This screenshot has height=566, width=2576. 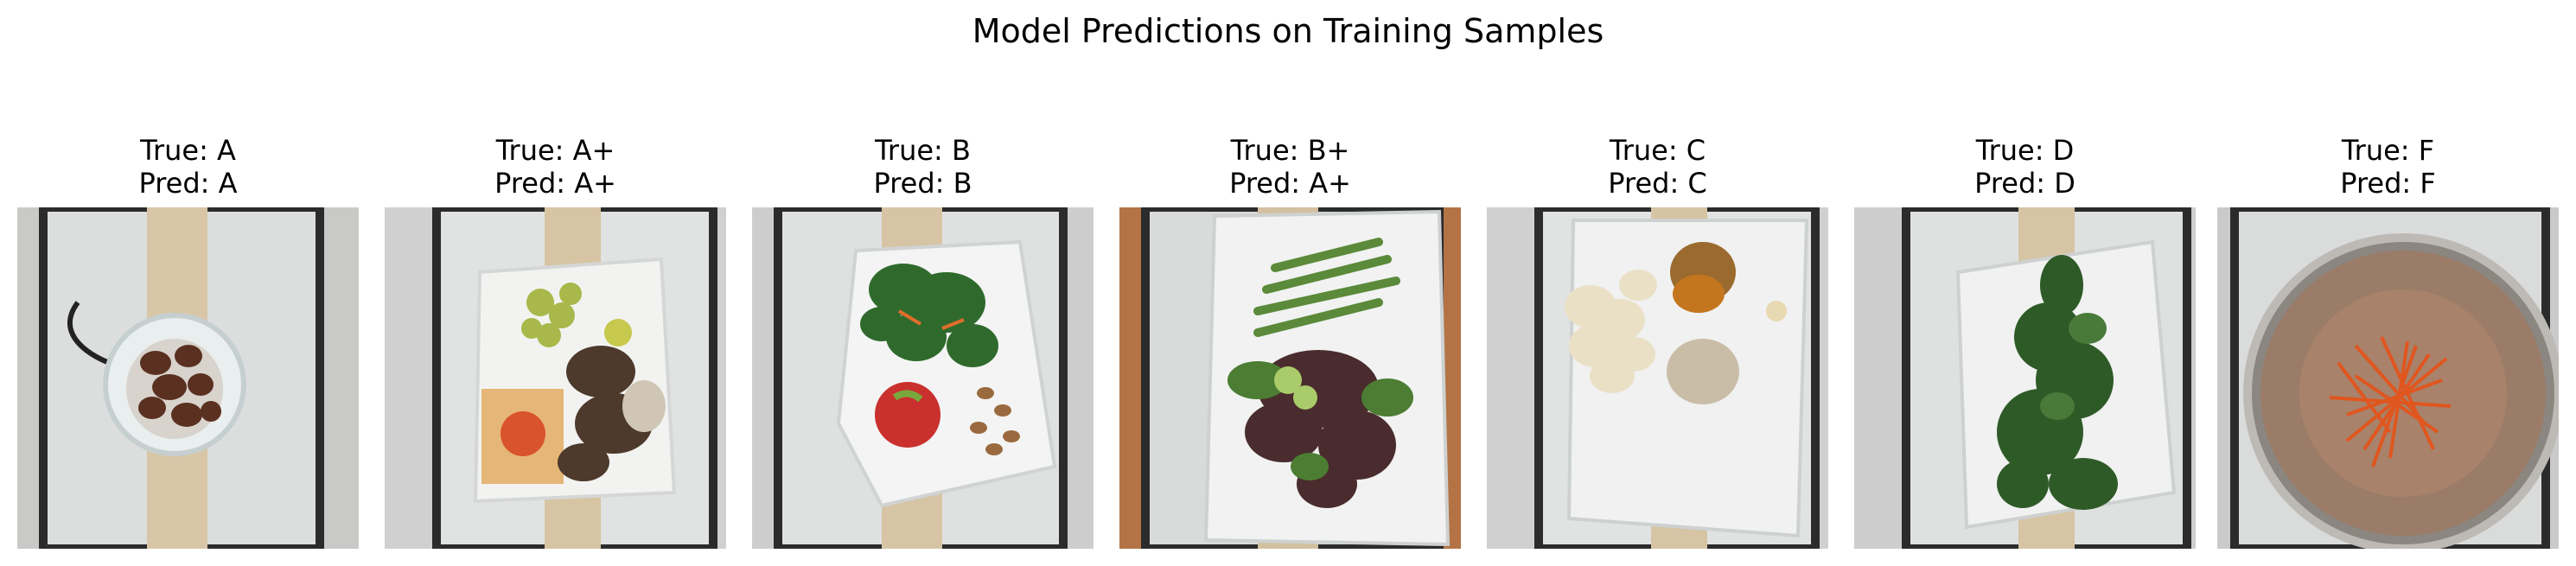 I want to click on sample-panel-2: True: A+ Pred: A+, so click(x=555, y=341).